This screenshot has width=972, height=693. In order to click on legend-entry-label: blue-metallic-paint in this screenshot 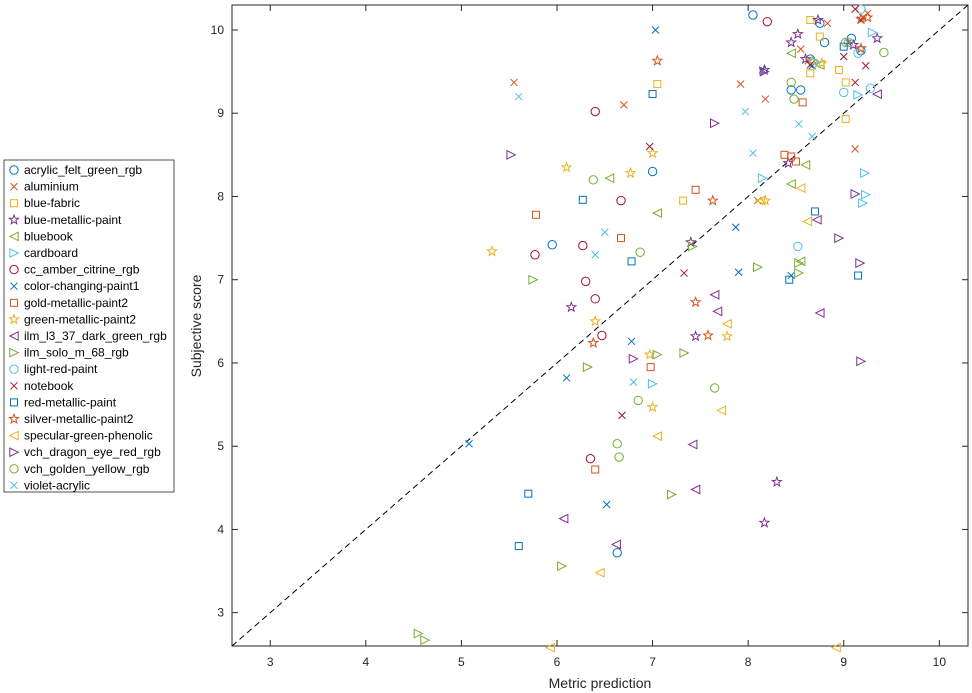, I will do `click(73, 220)`.